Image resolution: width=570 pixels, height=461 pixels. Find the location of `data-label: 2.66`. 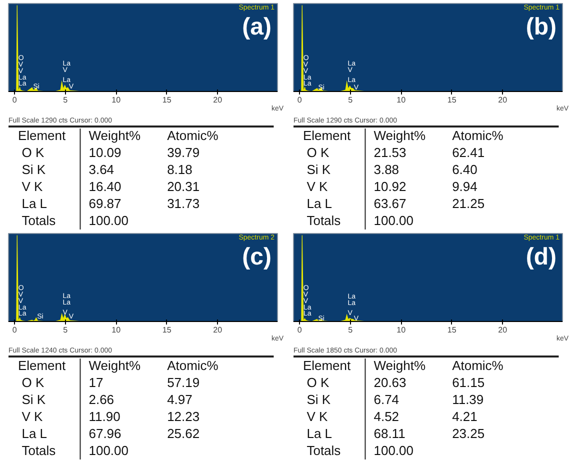

data-label: 2.66 is located at coordinates (101, 399).